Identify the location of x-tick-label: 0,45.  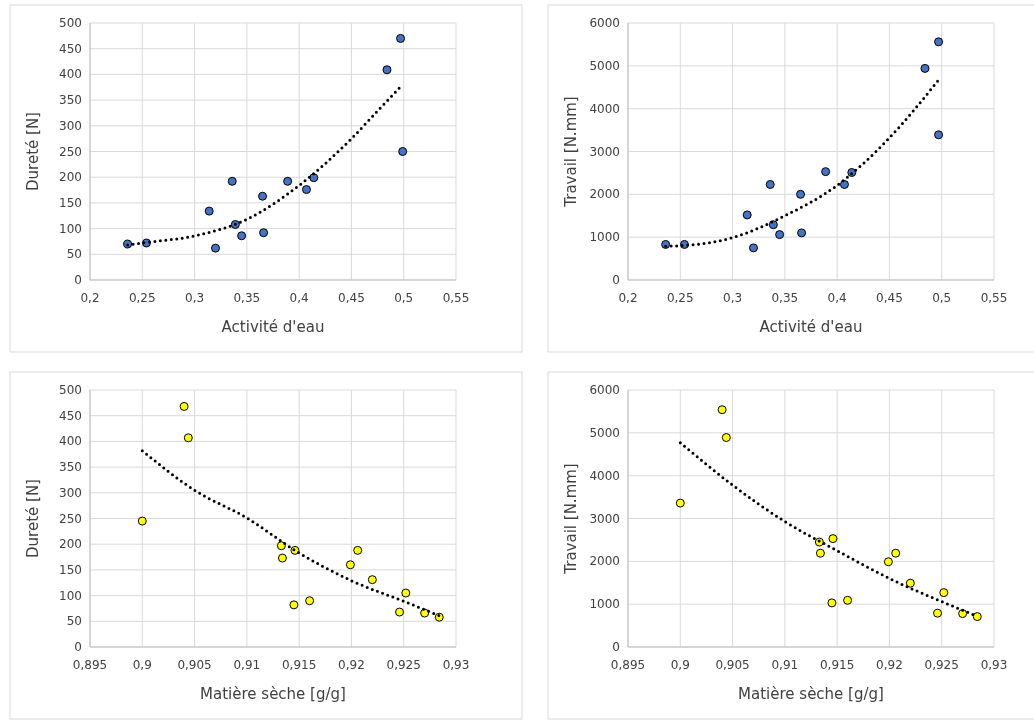
(889, 298).